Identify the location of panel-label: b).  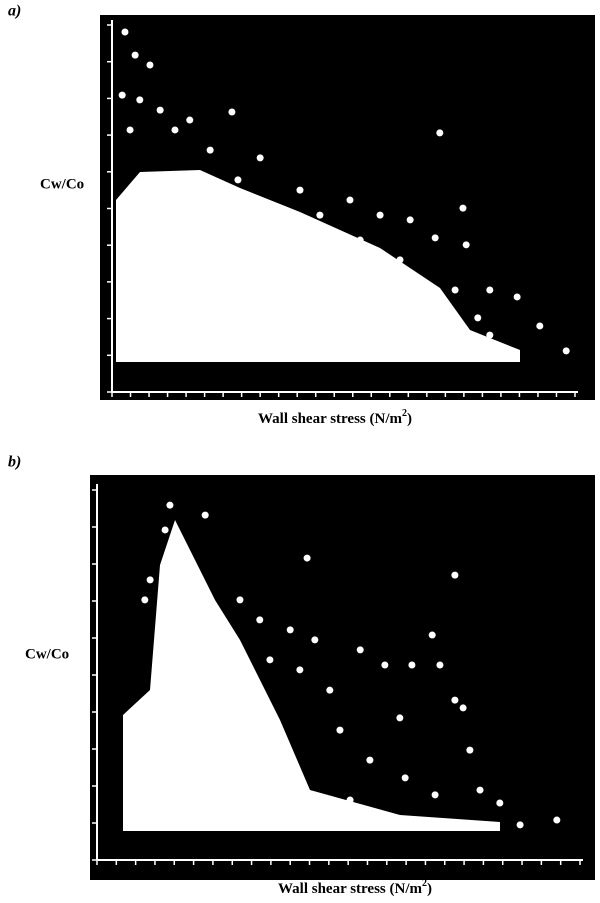
(14, 462).